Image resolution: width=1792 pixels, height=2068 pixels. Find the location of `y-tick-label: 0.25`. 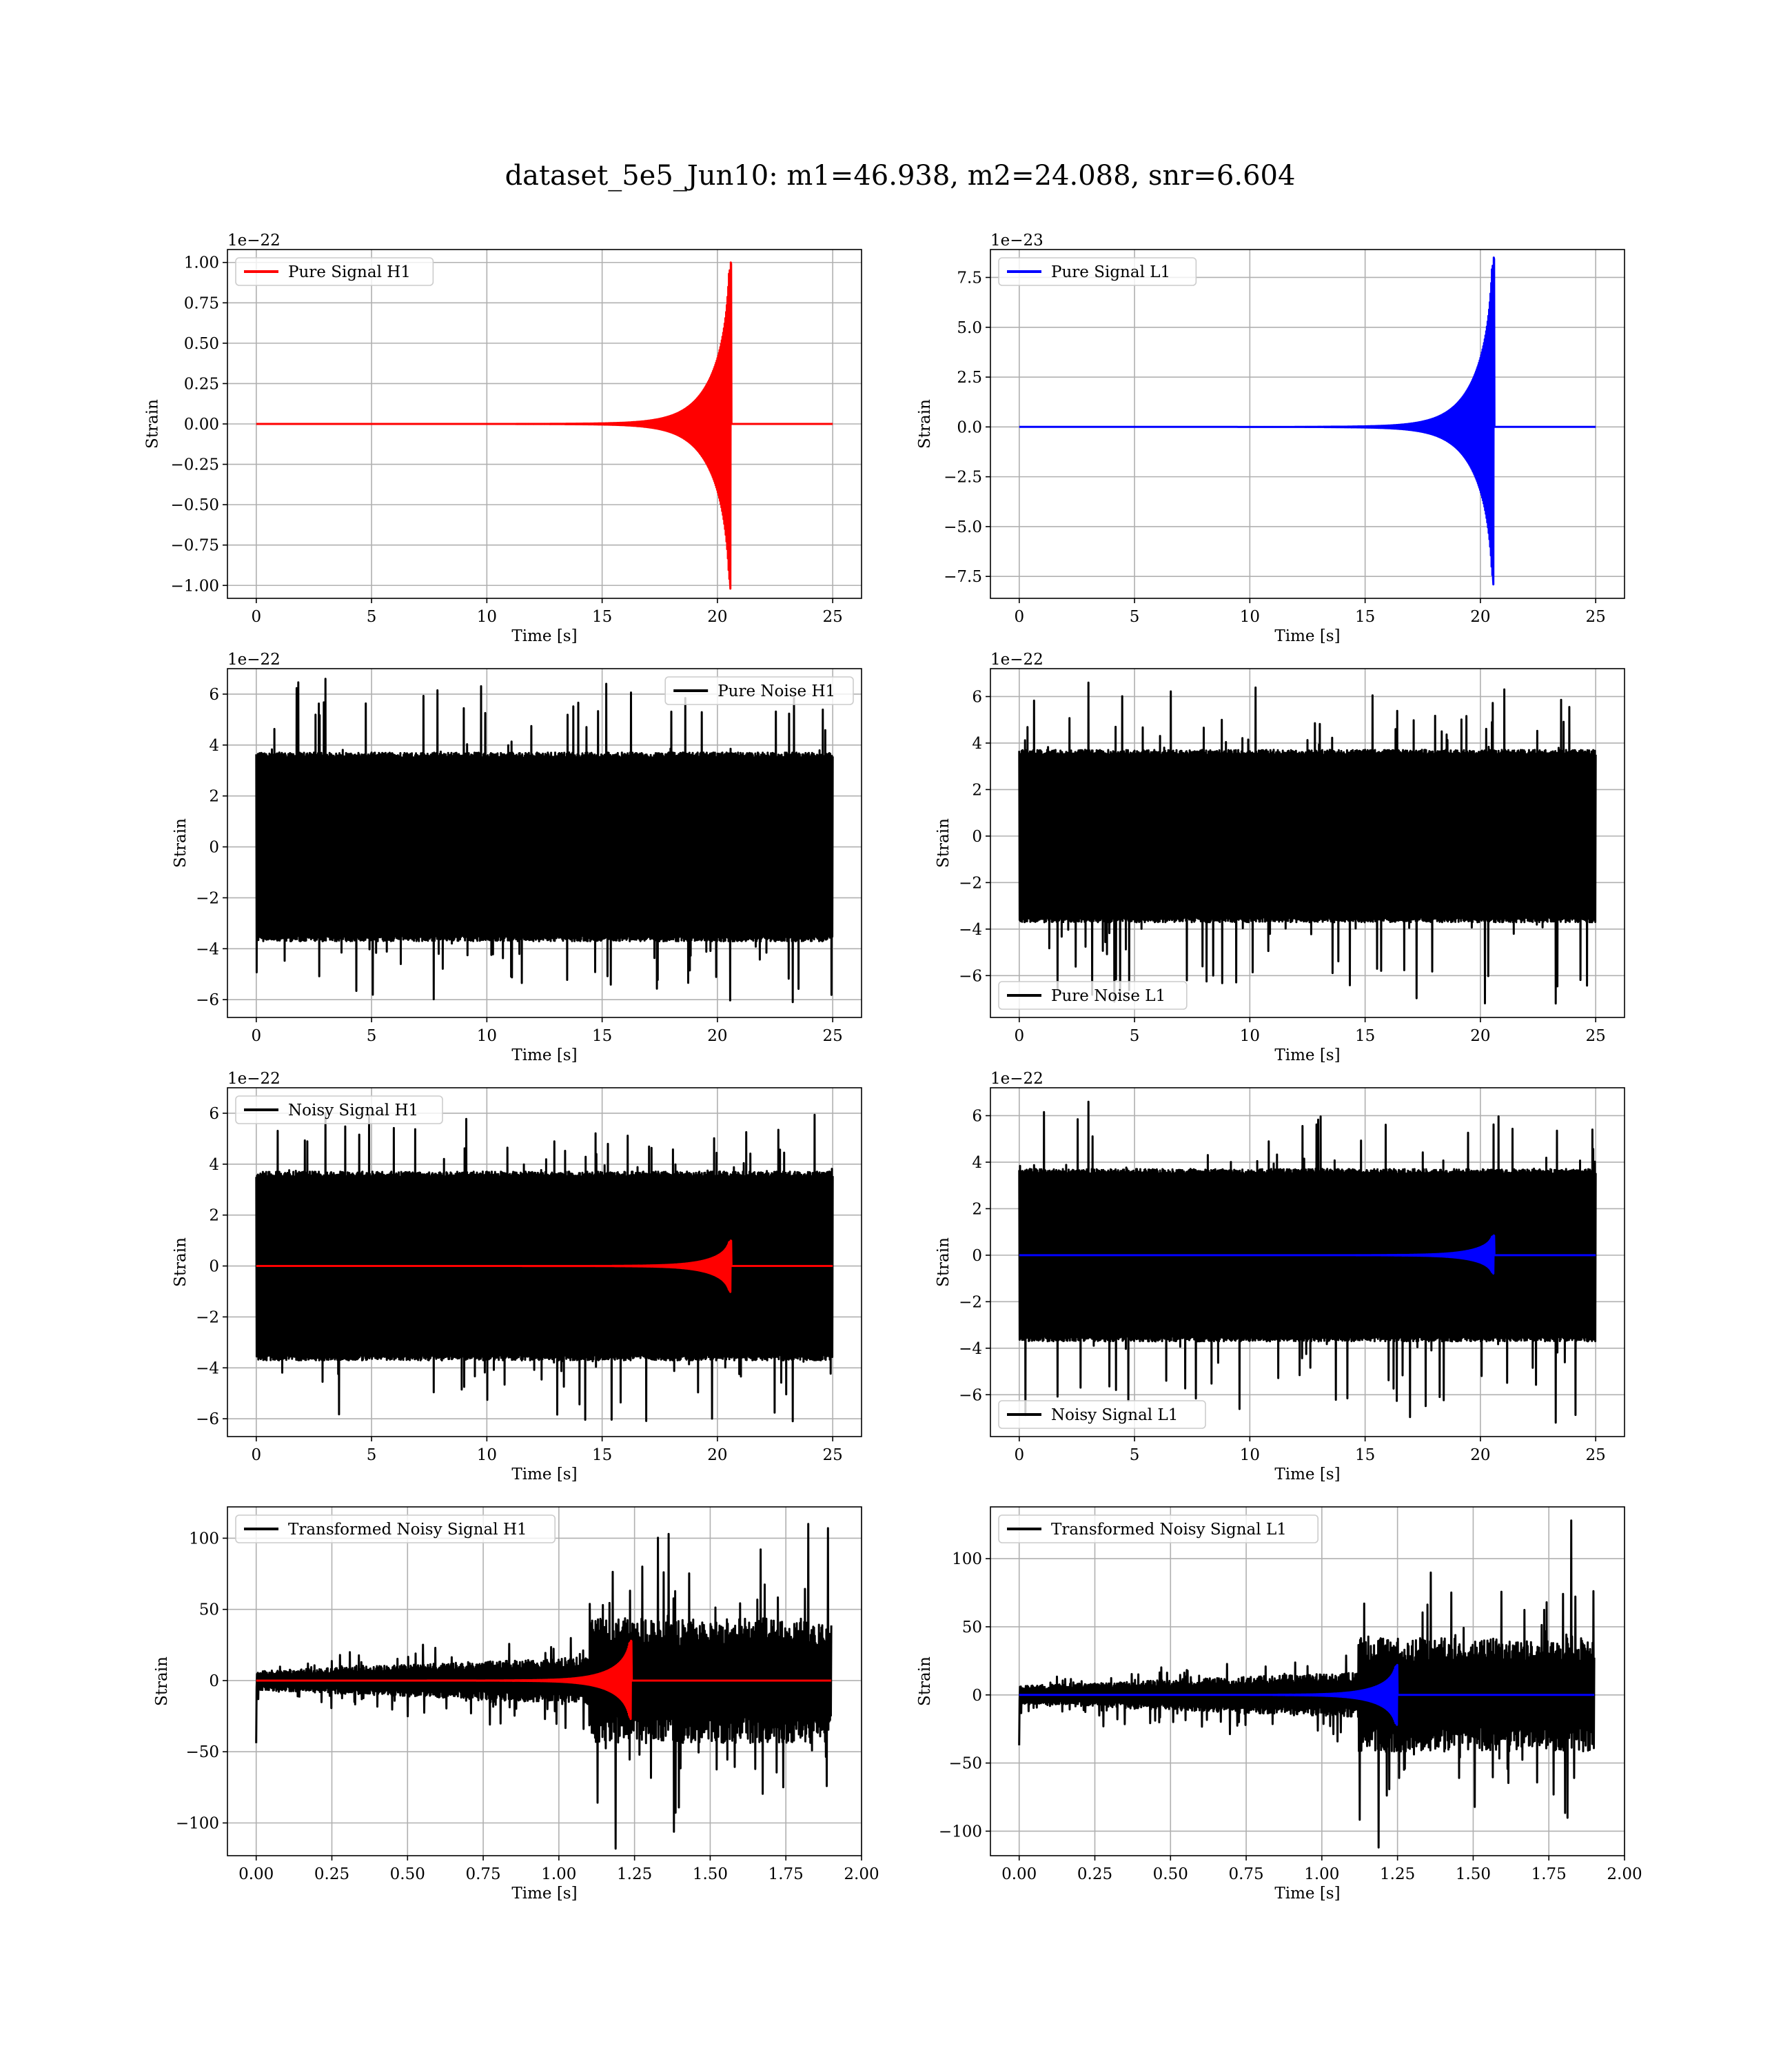

y-tick-label: 0.25 is located at coordinates (201, 384).